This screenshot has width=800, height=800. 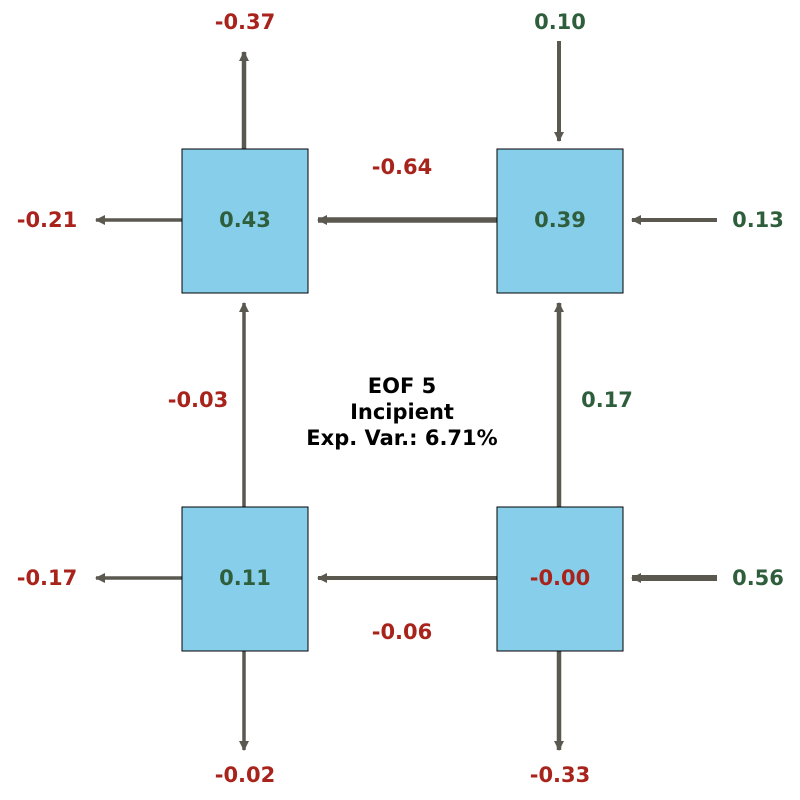 What do you see at coordinates (245, 775) in the screenshot?
I see `flow-label-bl-out-bottom: -0.02` at bounding box center [245, 775].